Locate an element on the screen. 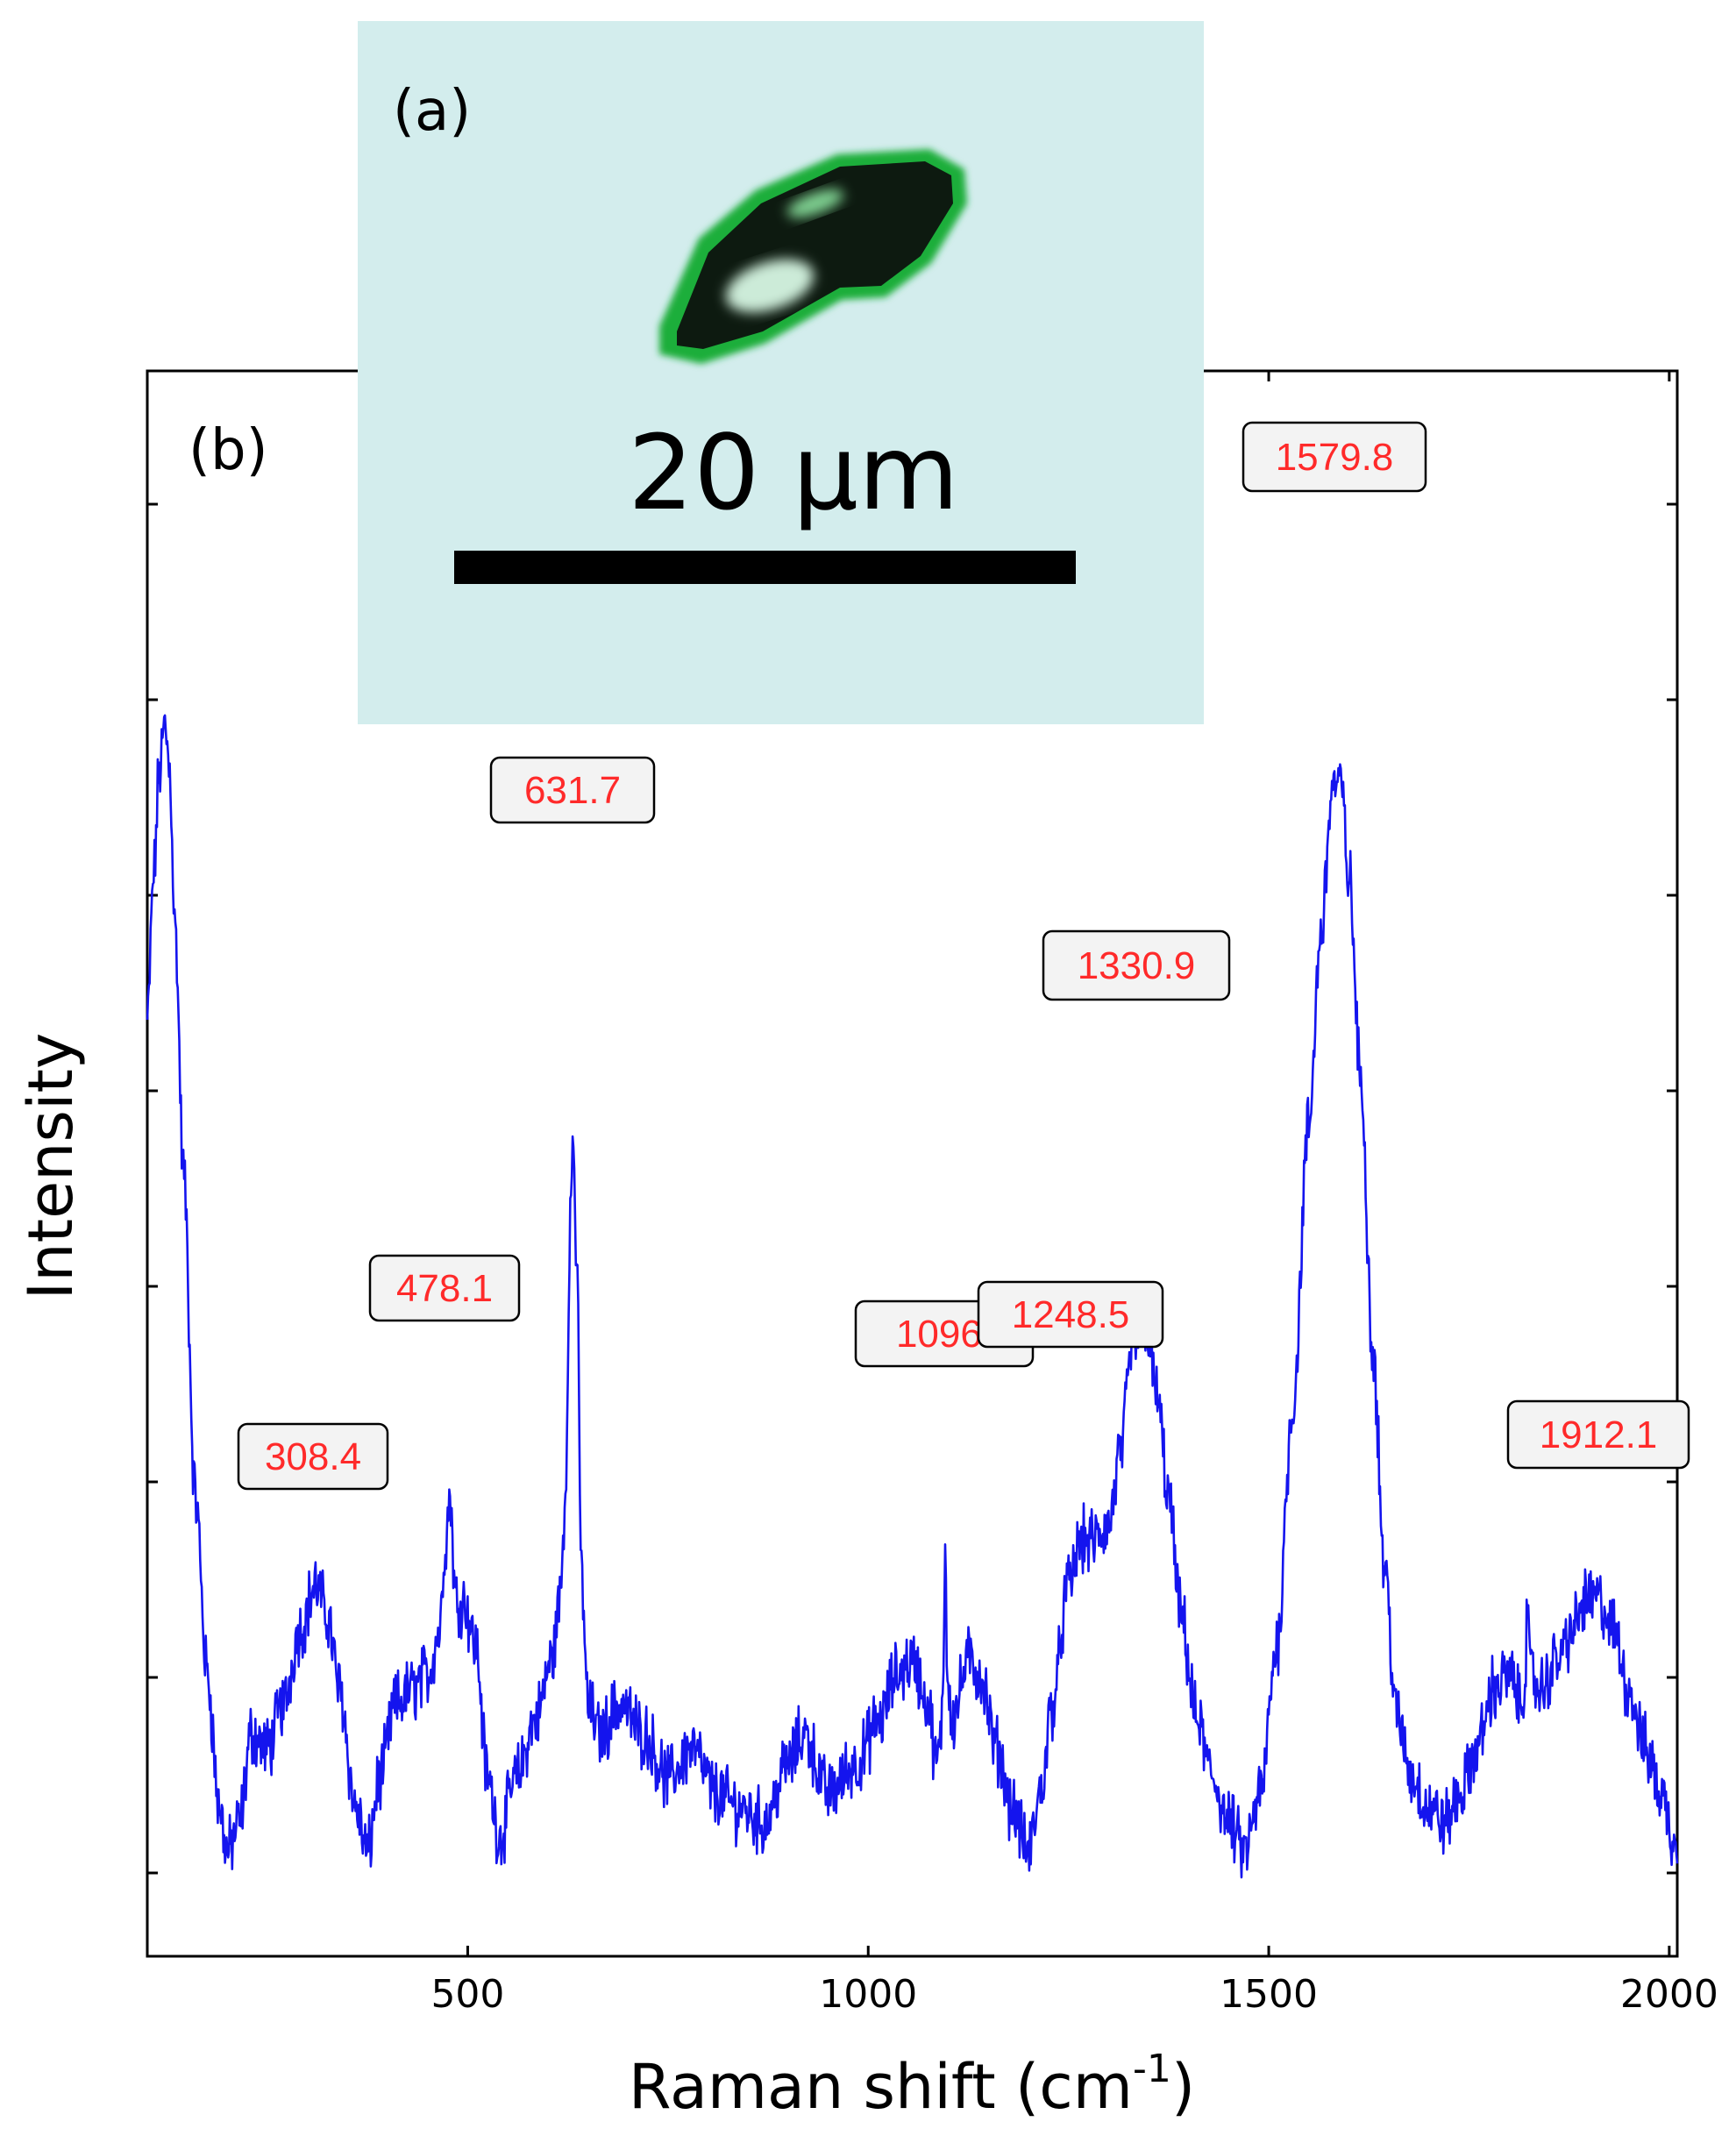 The width and height of the screenshot is (1736, 2136). peak-label: 1248.5 is located at coordinates (1070, 1314).